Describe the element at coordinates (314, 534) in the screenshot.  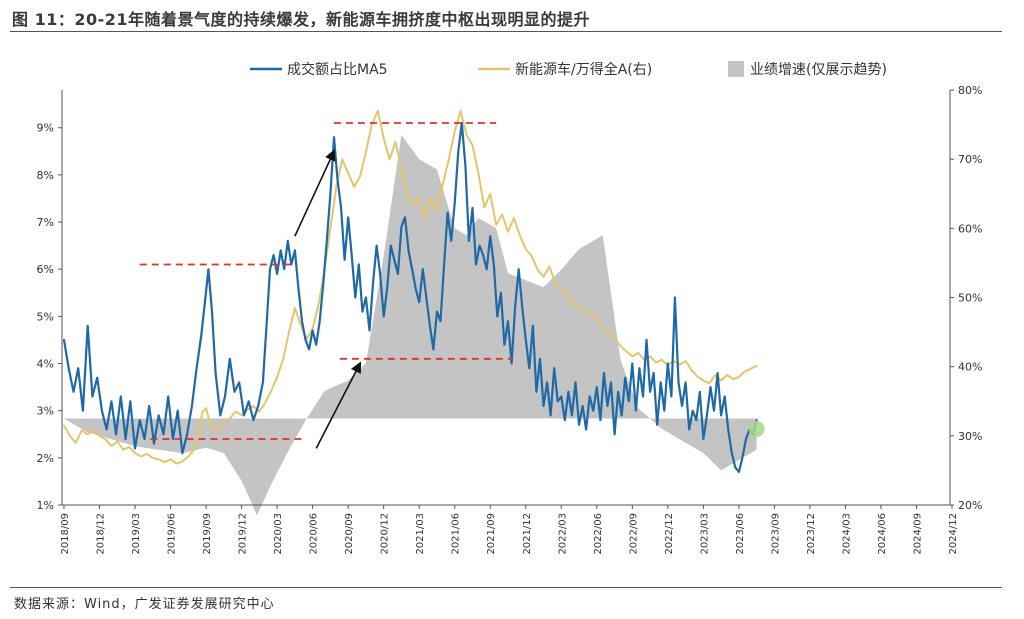
I see `x-tick-label: 2020/06` at that location.